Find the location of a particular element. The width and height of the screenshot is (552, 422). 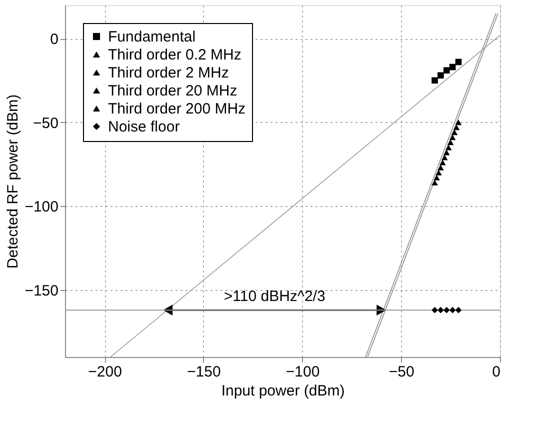

y-tick-label: −50 is located at coordinates (45, 123).